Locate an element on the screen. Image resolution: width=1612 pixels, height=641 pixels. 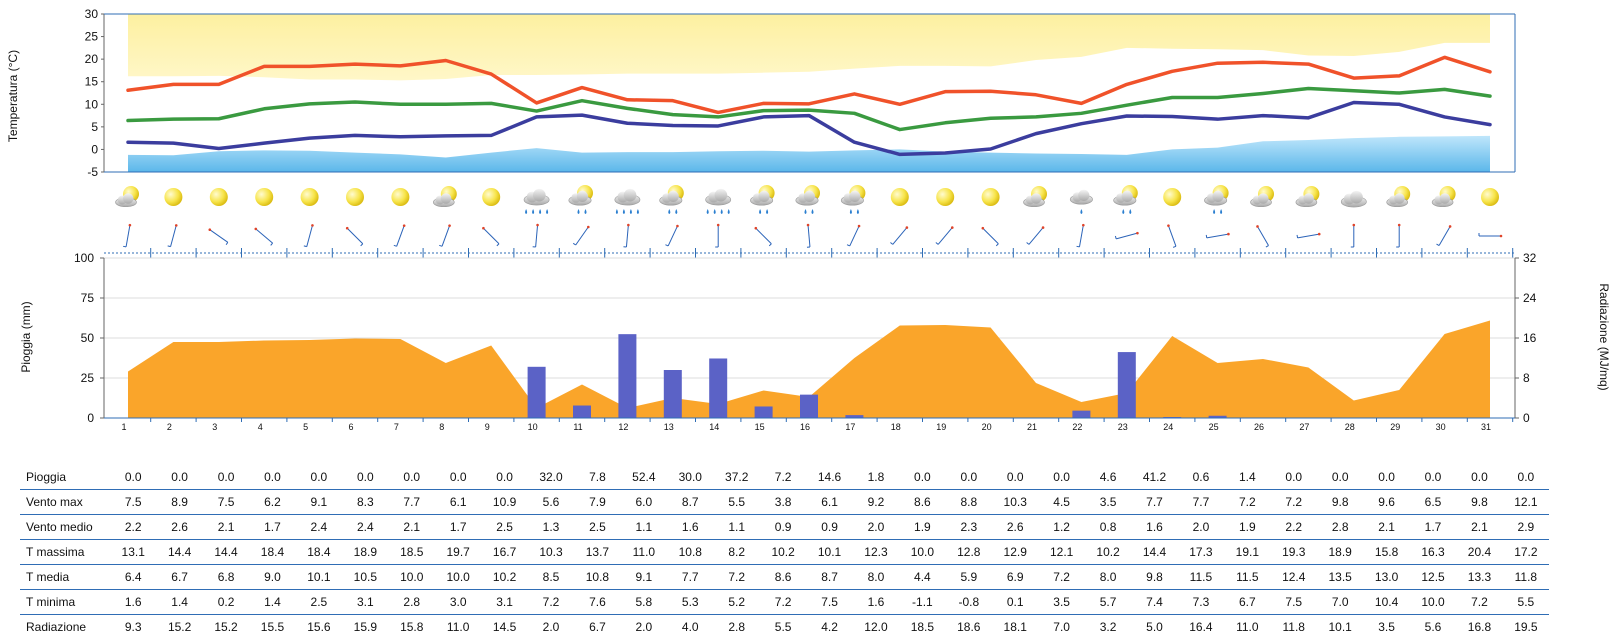
table-cell: 5.6 is located at coordinates (551, 502).